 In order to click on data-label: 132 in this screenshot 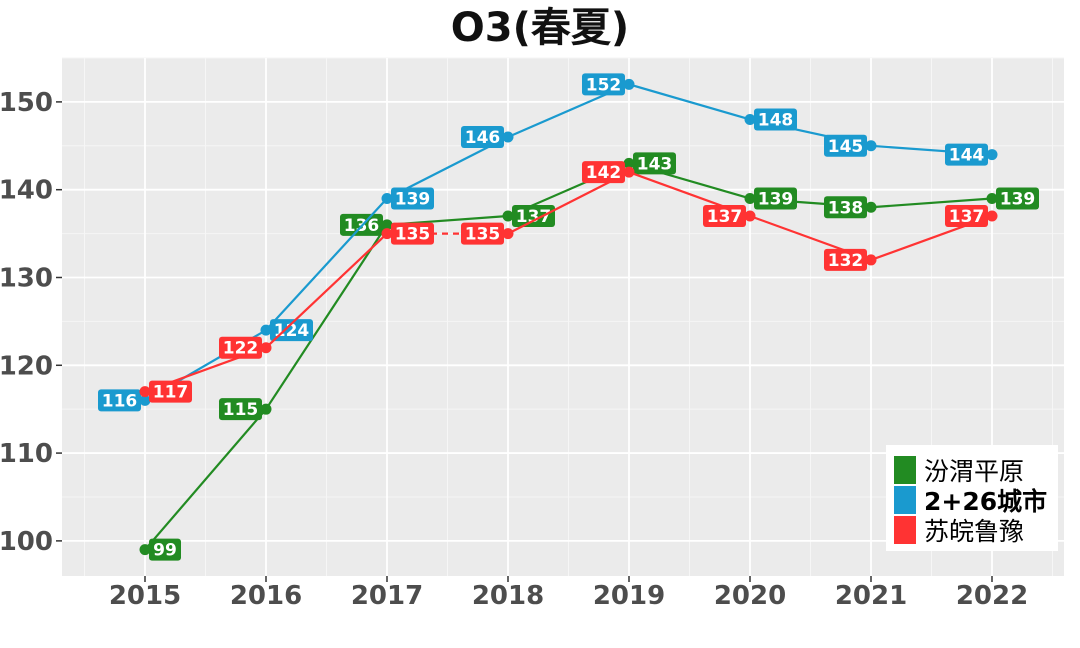, I will do `click(845, 259)`.